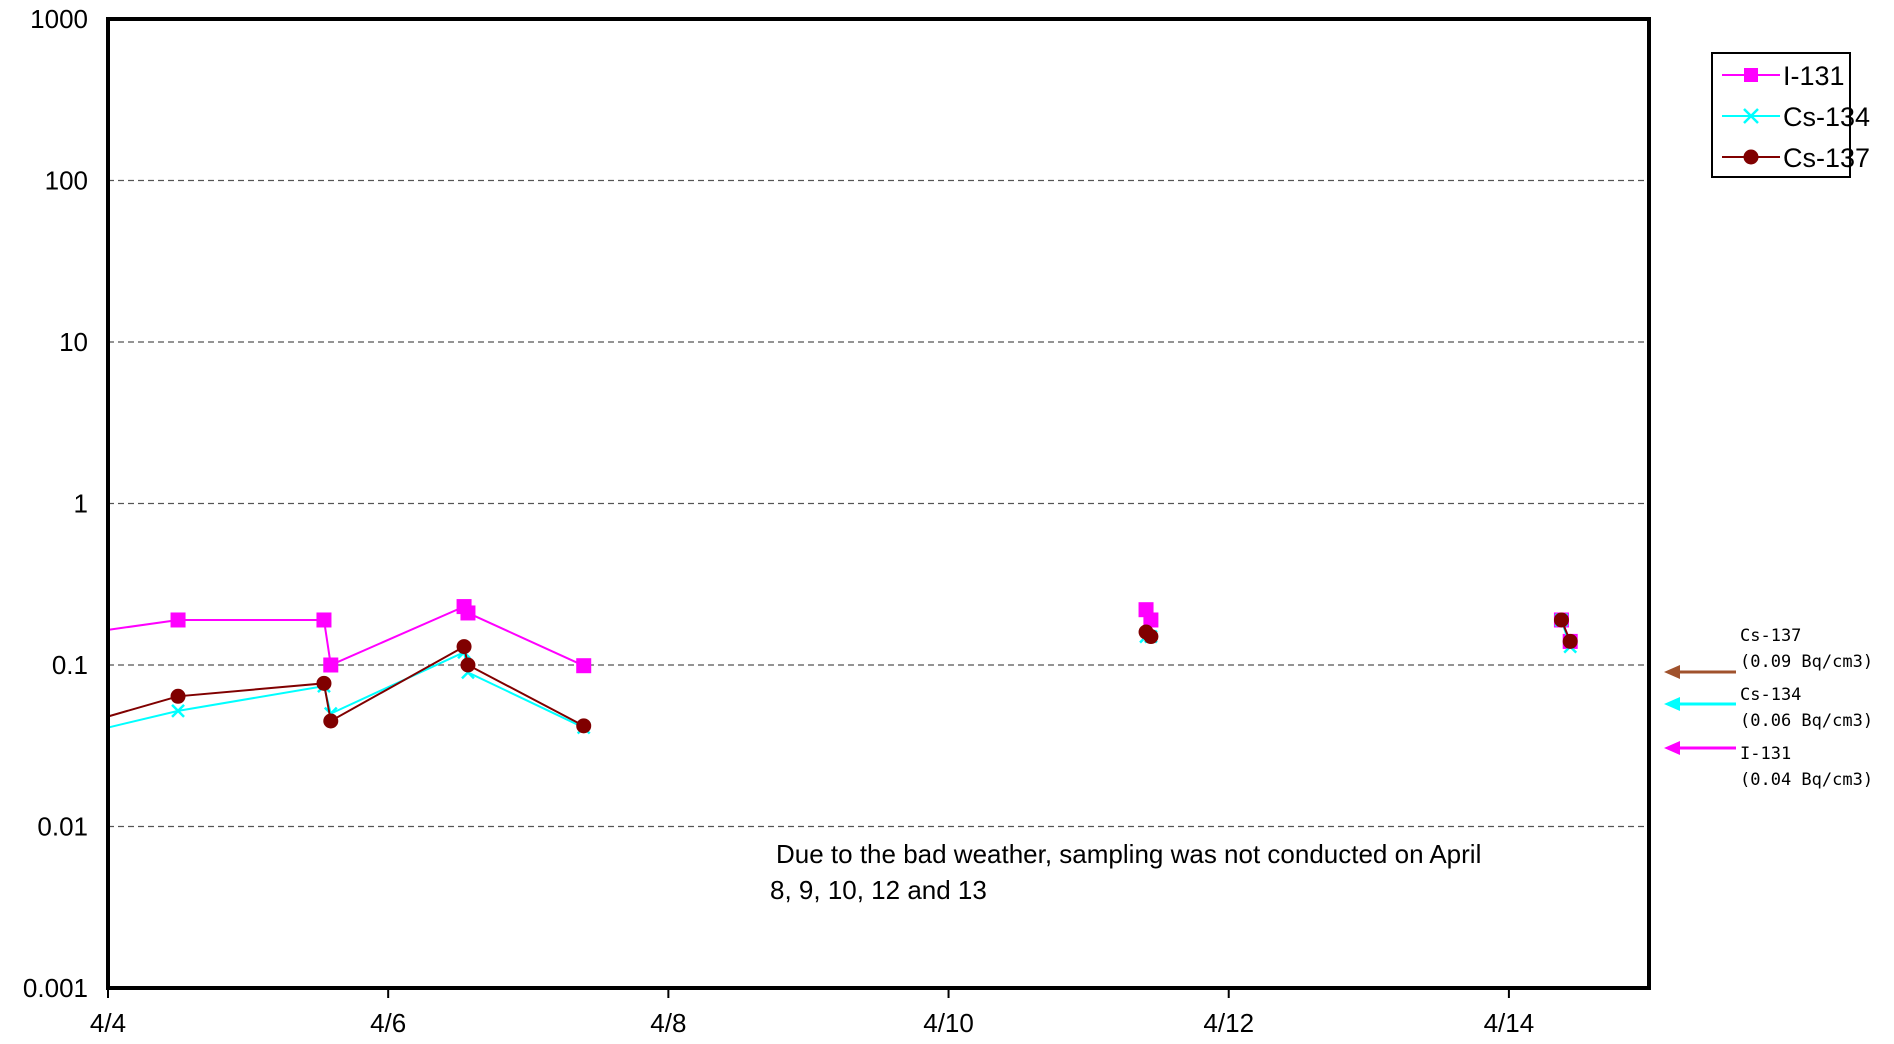  What do you see at coordinates (1751, 116) in the screenshot?
I see `legend-marker-cs134` at bounding box center [1751, 116].